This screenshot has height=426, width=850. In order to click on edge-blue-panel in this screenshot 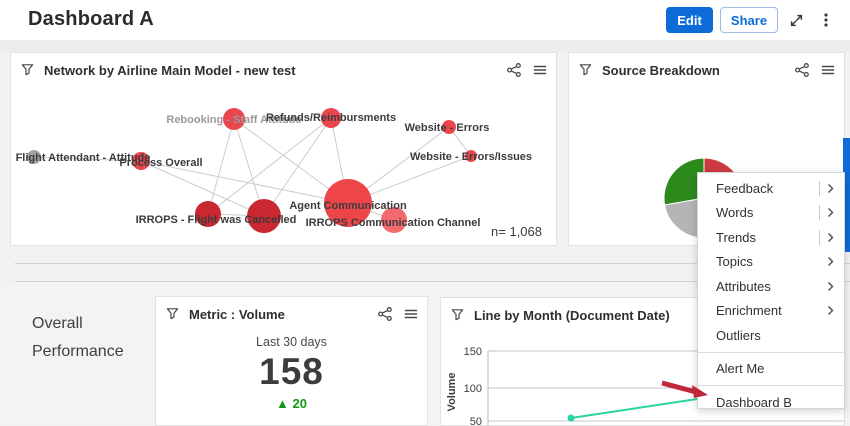, I will do `click(846, 195)`.